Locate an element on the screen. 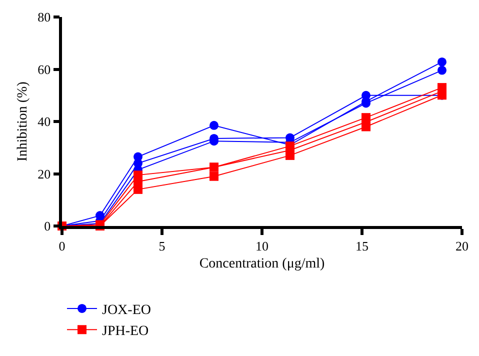 The height and width of the screenshot is (356, 479). y-tick-label: 80 is located at coordinates (44, 17).